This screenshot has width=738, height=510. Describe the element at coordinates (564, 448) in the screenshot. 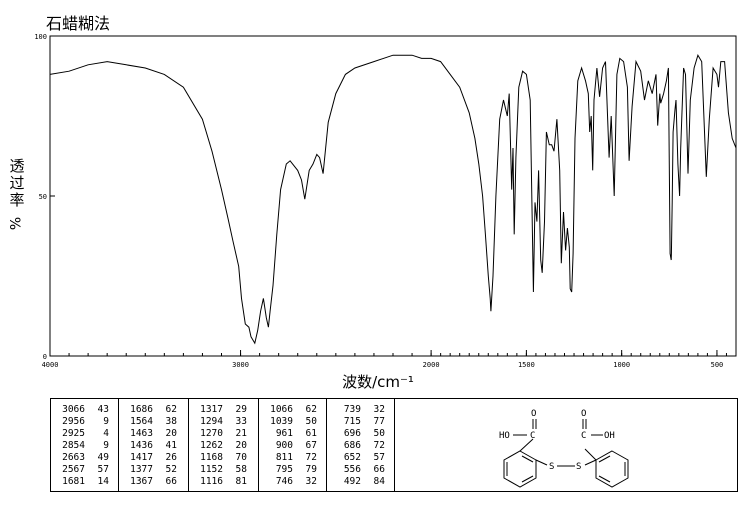

I see `chemical-structure: O HO C O OH C S S` at that location.